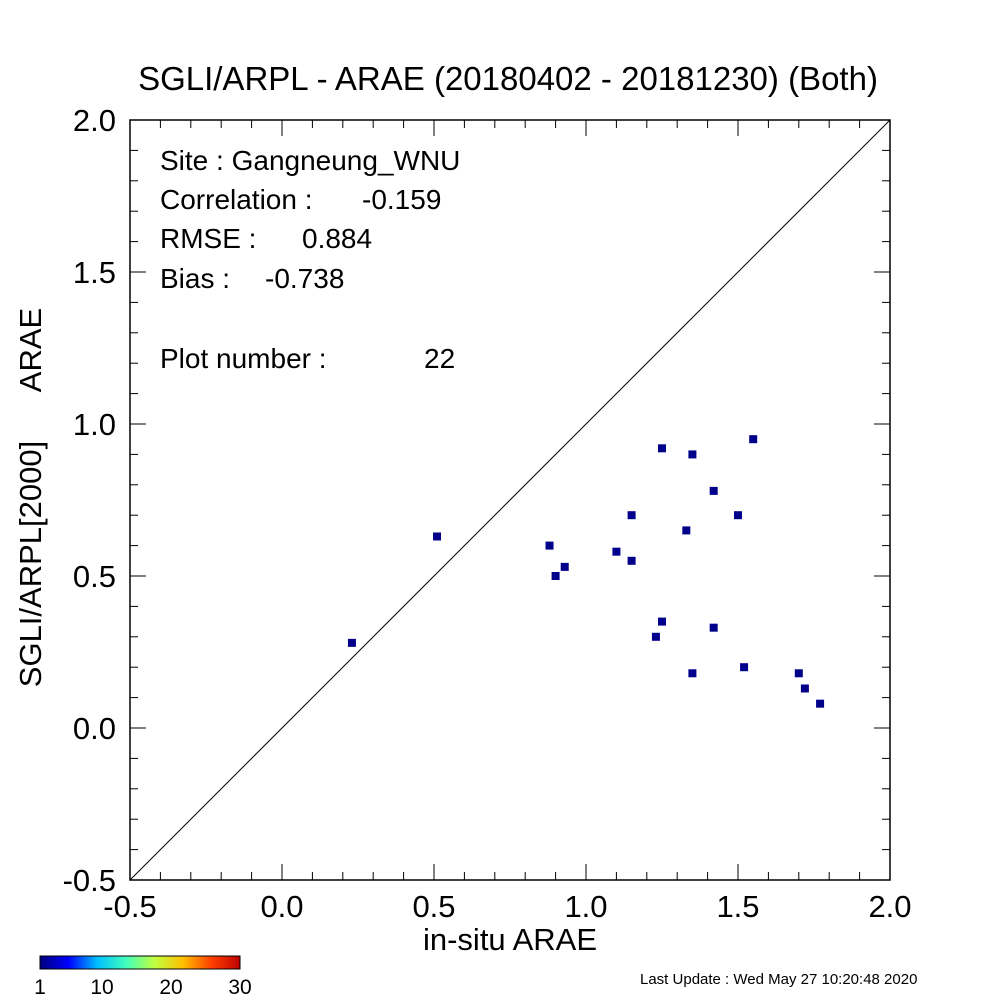 This screenshot has width=1000, height=1000. Describe the element at coordinates (94, 272) in the screenshot. I see `y-tick-label: 1.5` at that location.